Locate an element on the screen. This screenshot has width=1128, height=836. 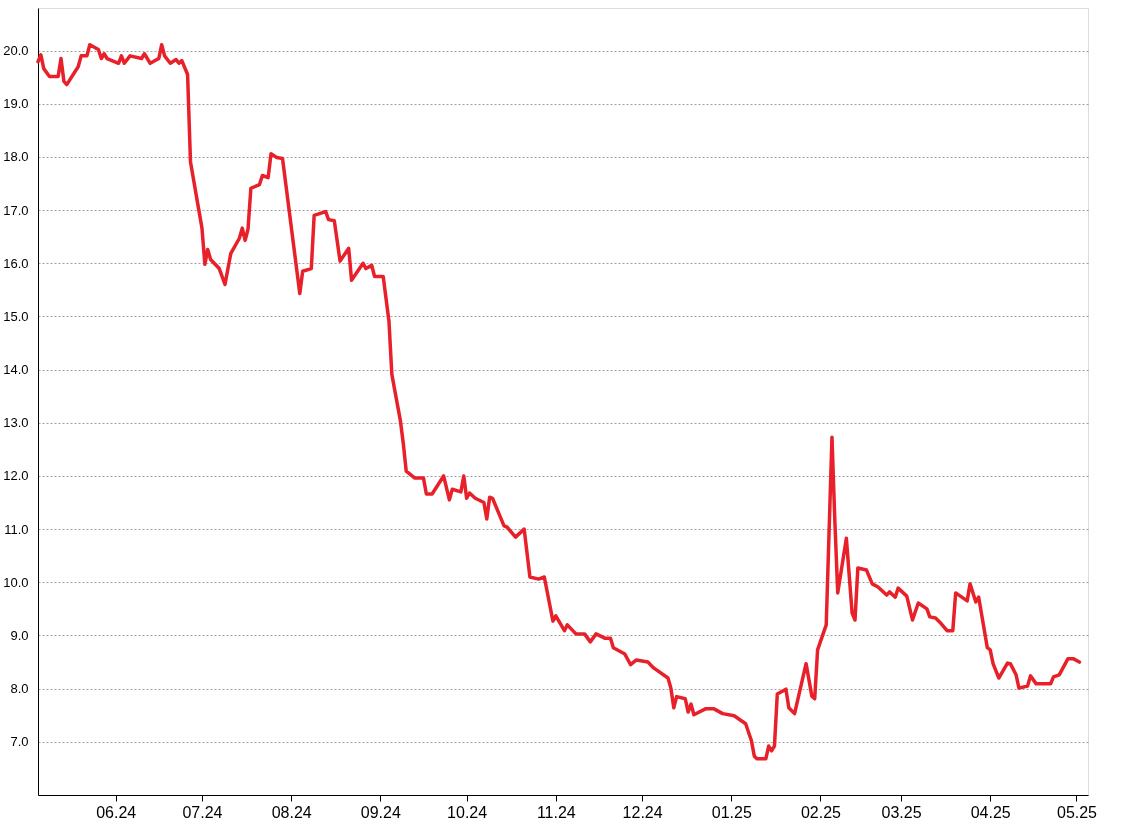
x-tick-label: 03.25 is located at coordinates (901, 812).